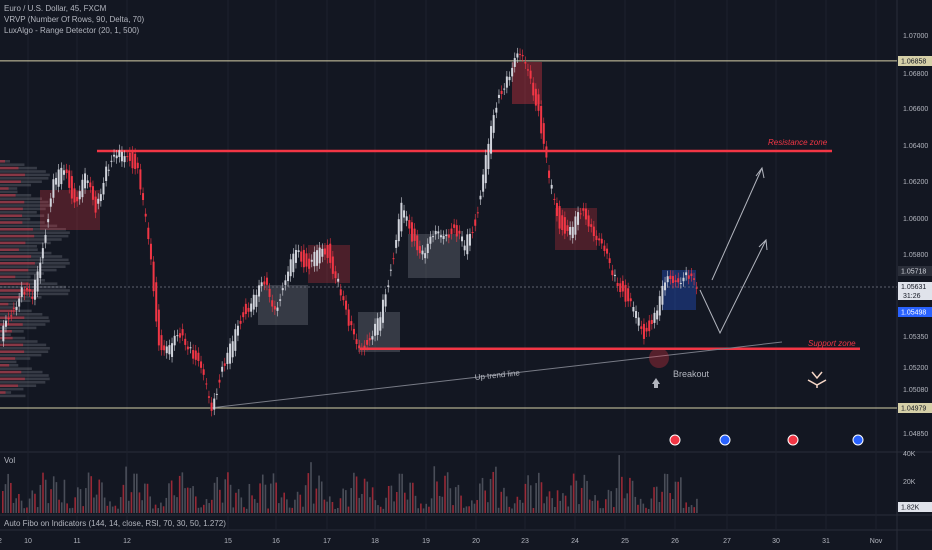  I want to click on volume-label: Vol, so click(10, 460).